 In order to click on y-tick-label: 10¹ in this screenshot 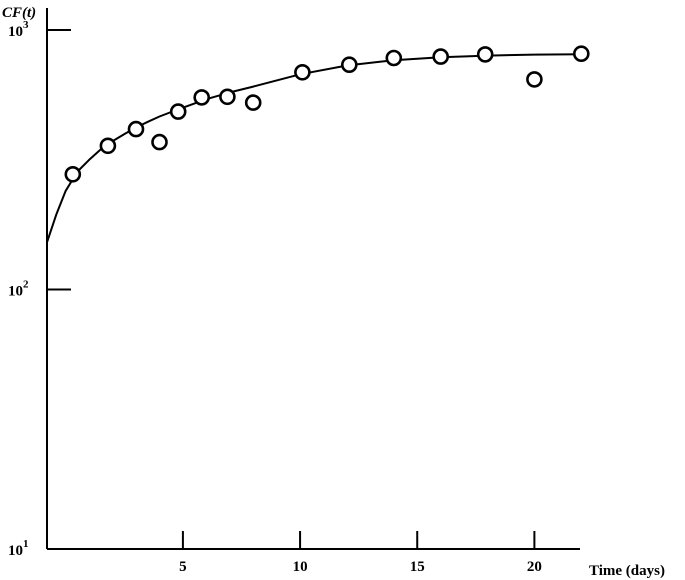, I will do `click(18, 548)`.